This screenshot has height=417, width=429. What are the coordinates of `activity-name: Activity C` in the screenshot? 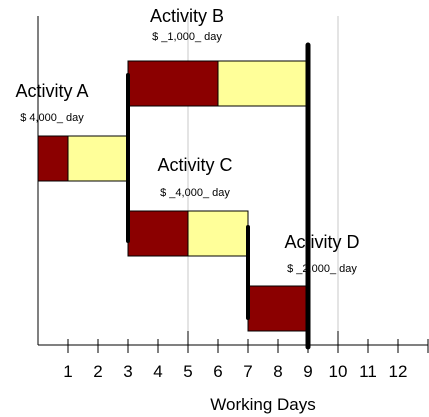 It's located at (194, 165).